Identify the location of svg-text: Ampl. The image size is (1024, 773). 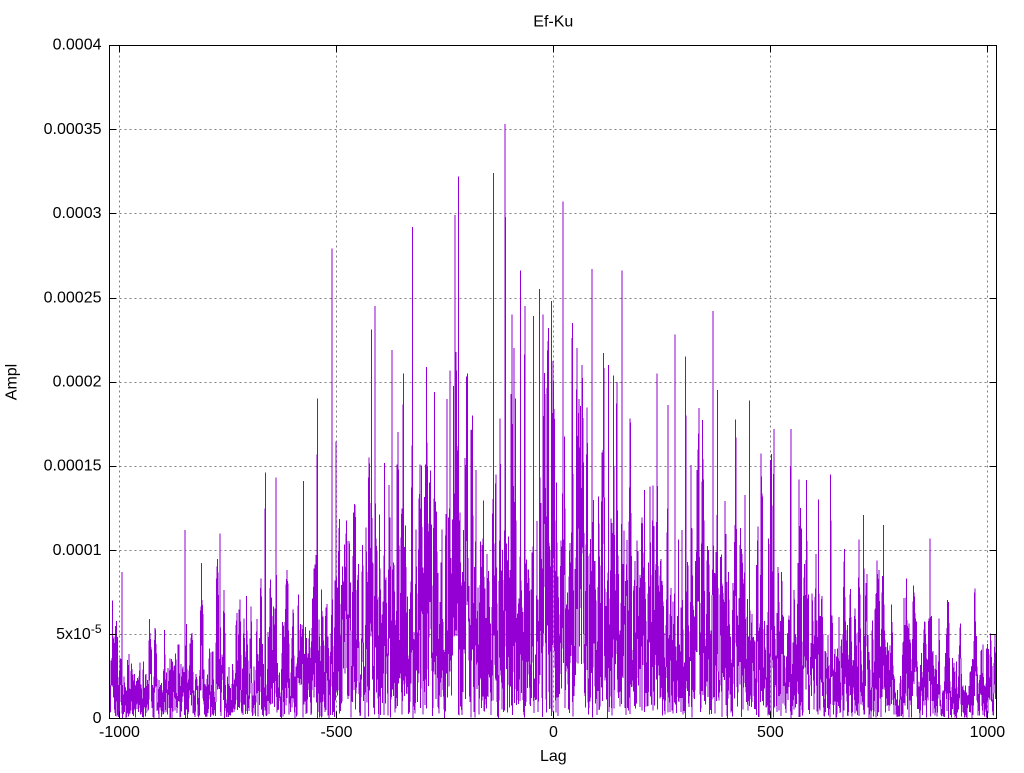
(12, 382).